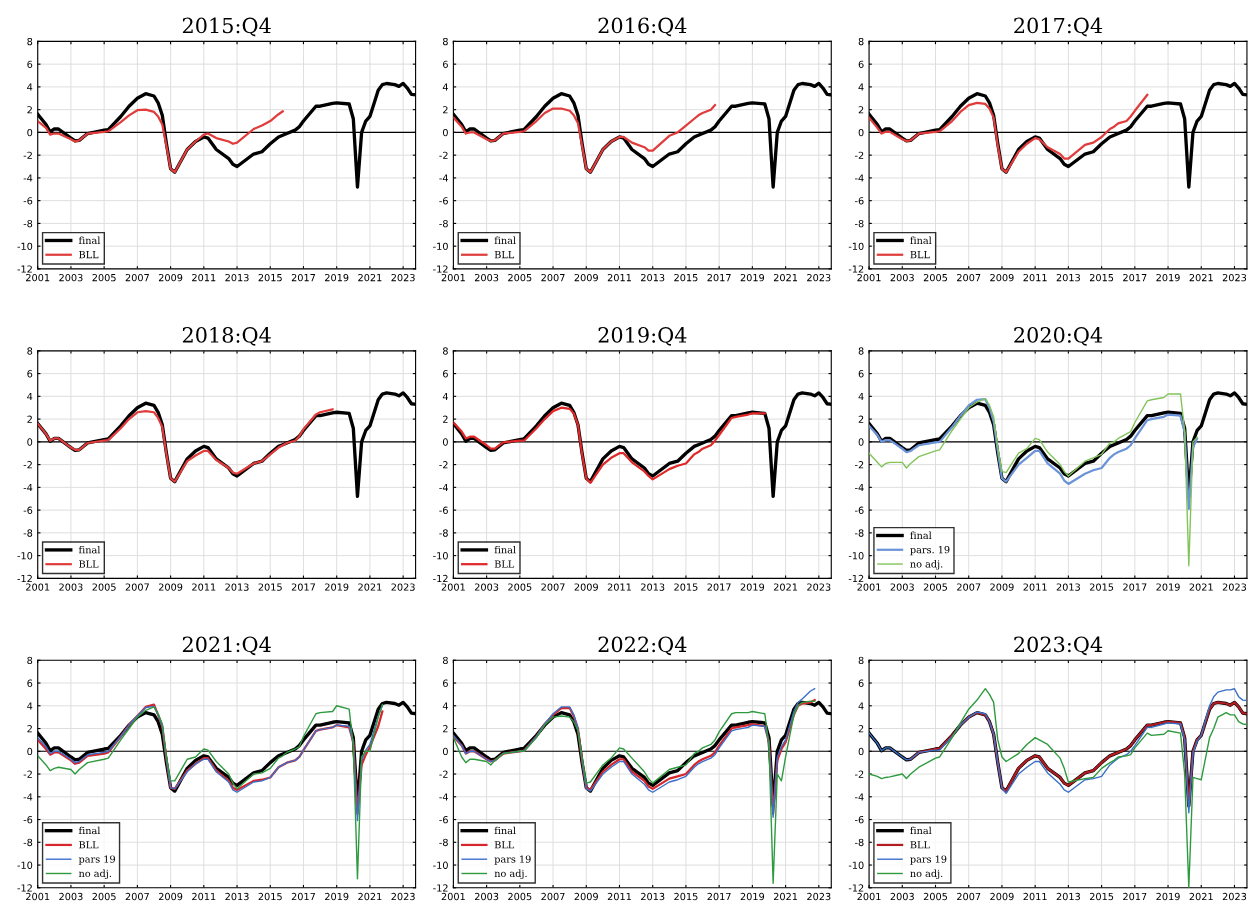 The height and width of the screenshot is (920, 1257). I want to click on chart-title: 2023:Q4, so click(1058, 646).